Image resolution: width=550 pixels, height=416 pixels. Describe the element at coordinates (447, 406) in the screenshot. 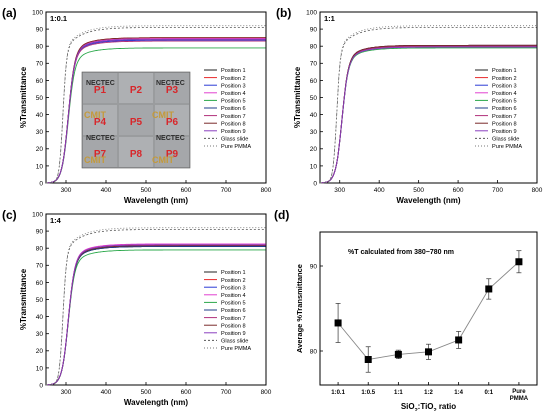

I see `x-axis-label-part: ratio` at that location.